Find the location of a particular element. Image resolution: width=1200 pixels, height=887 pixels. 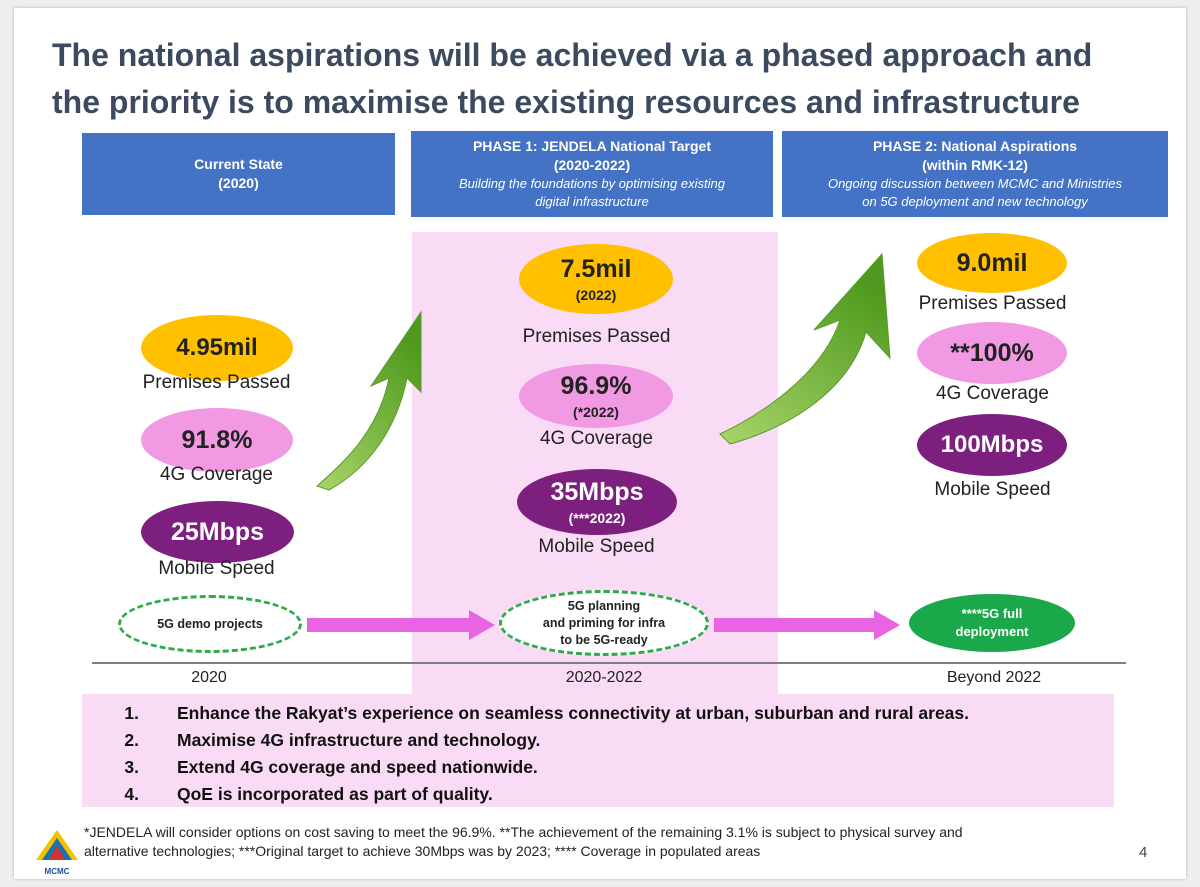

badge-value: 25Mbps is located at coordinates (217, 531).